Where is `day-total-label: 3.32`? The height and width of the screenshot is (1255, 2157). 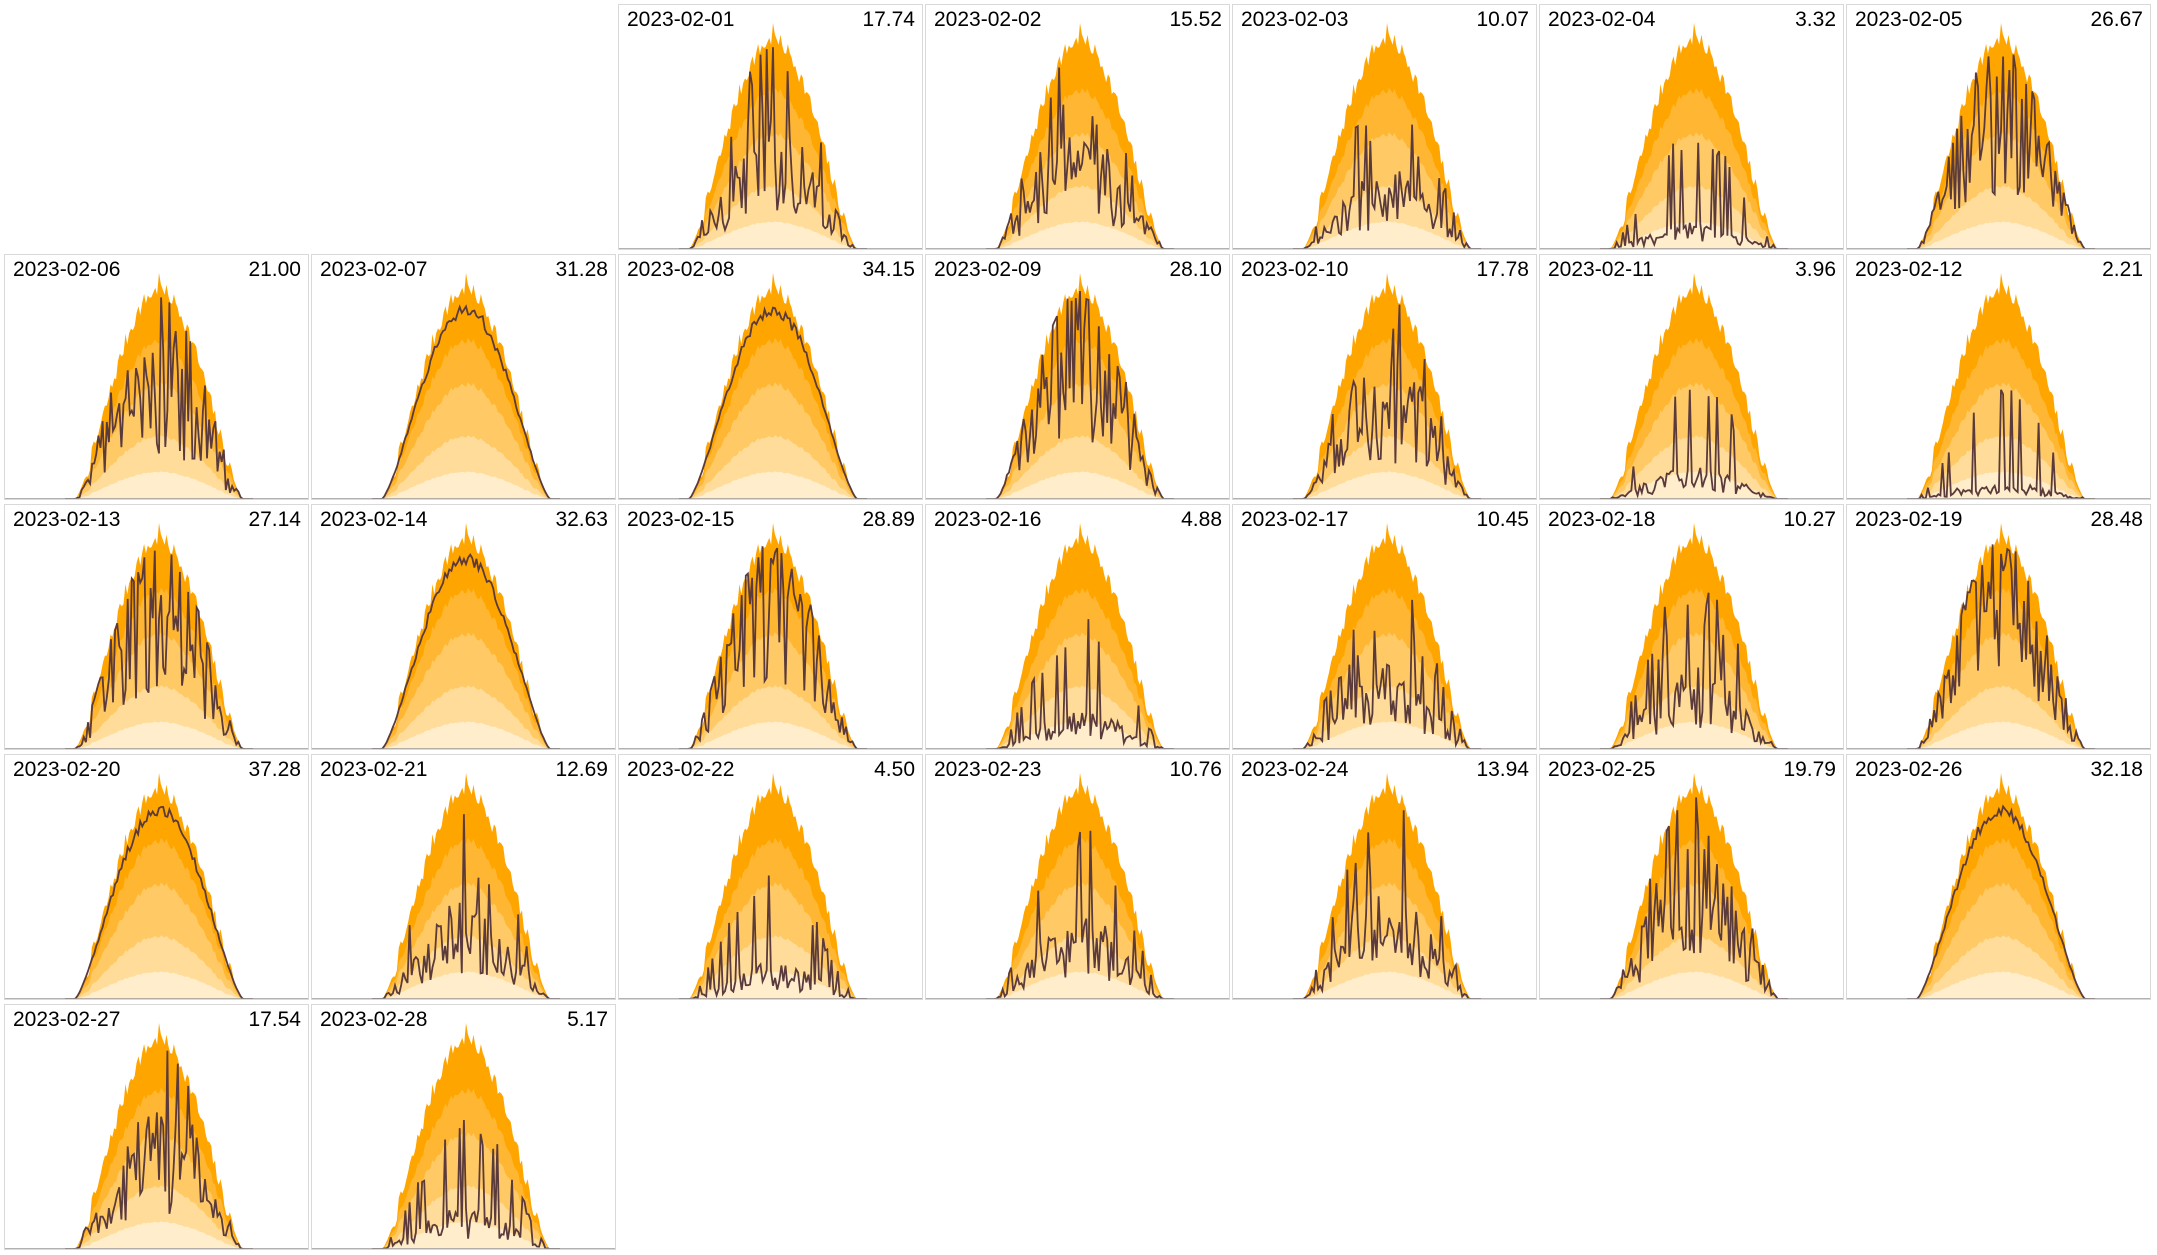 day-total-label: 3.32 is located at coordinates (1815, 19).